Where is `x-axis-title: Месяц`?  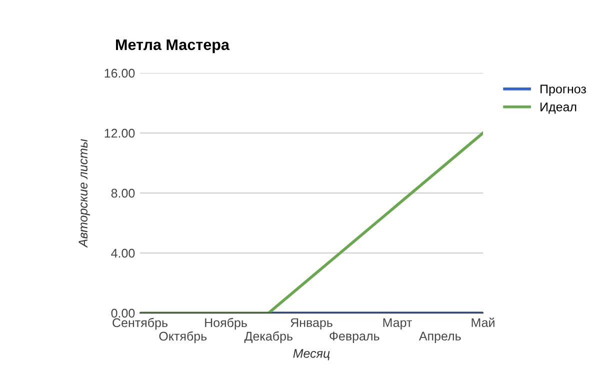 x-axis-title: Месяц is located at coordinates (311, 354).